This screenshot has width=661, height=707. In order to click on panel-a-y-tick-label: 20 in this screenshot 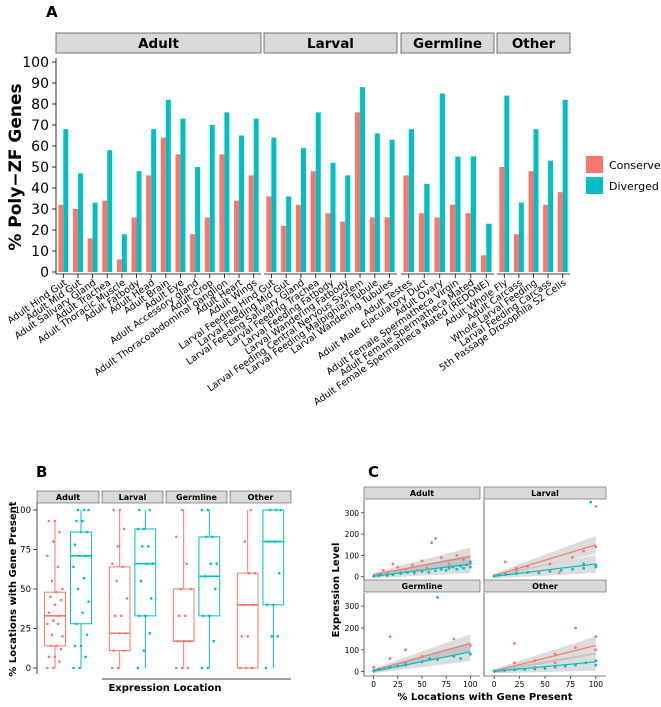, I will do `click(40, 231)`.